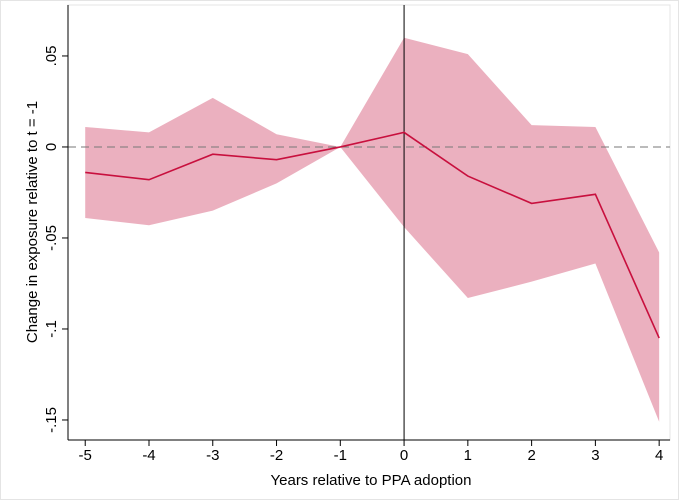 The image size is (679, 500). What do you see at coordinates (212, 455) in the screenshot?
I see `x-tick-label: -3` at bounding box center [212, 455].